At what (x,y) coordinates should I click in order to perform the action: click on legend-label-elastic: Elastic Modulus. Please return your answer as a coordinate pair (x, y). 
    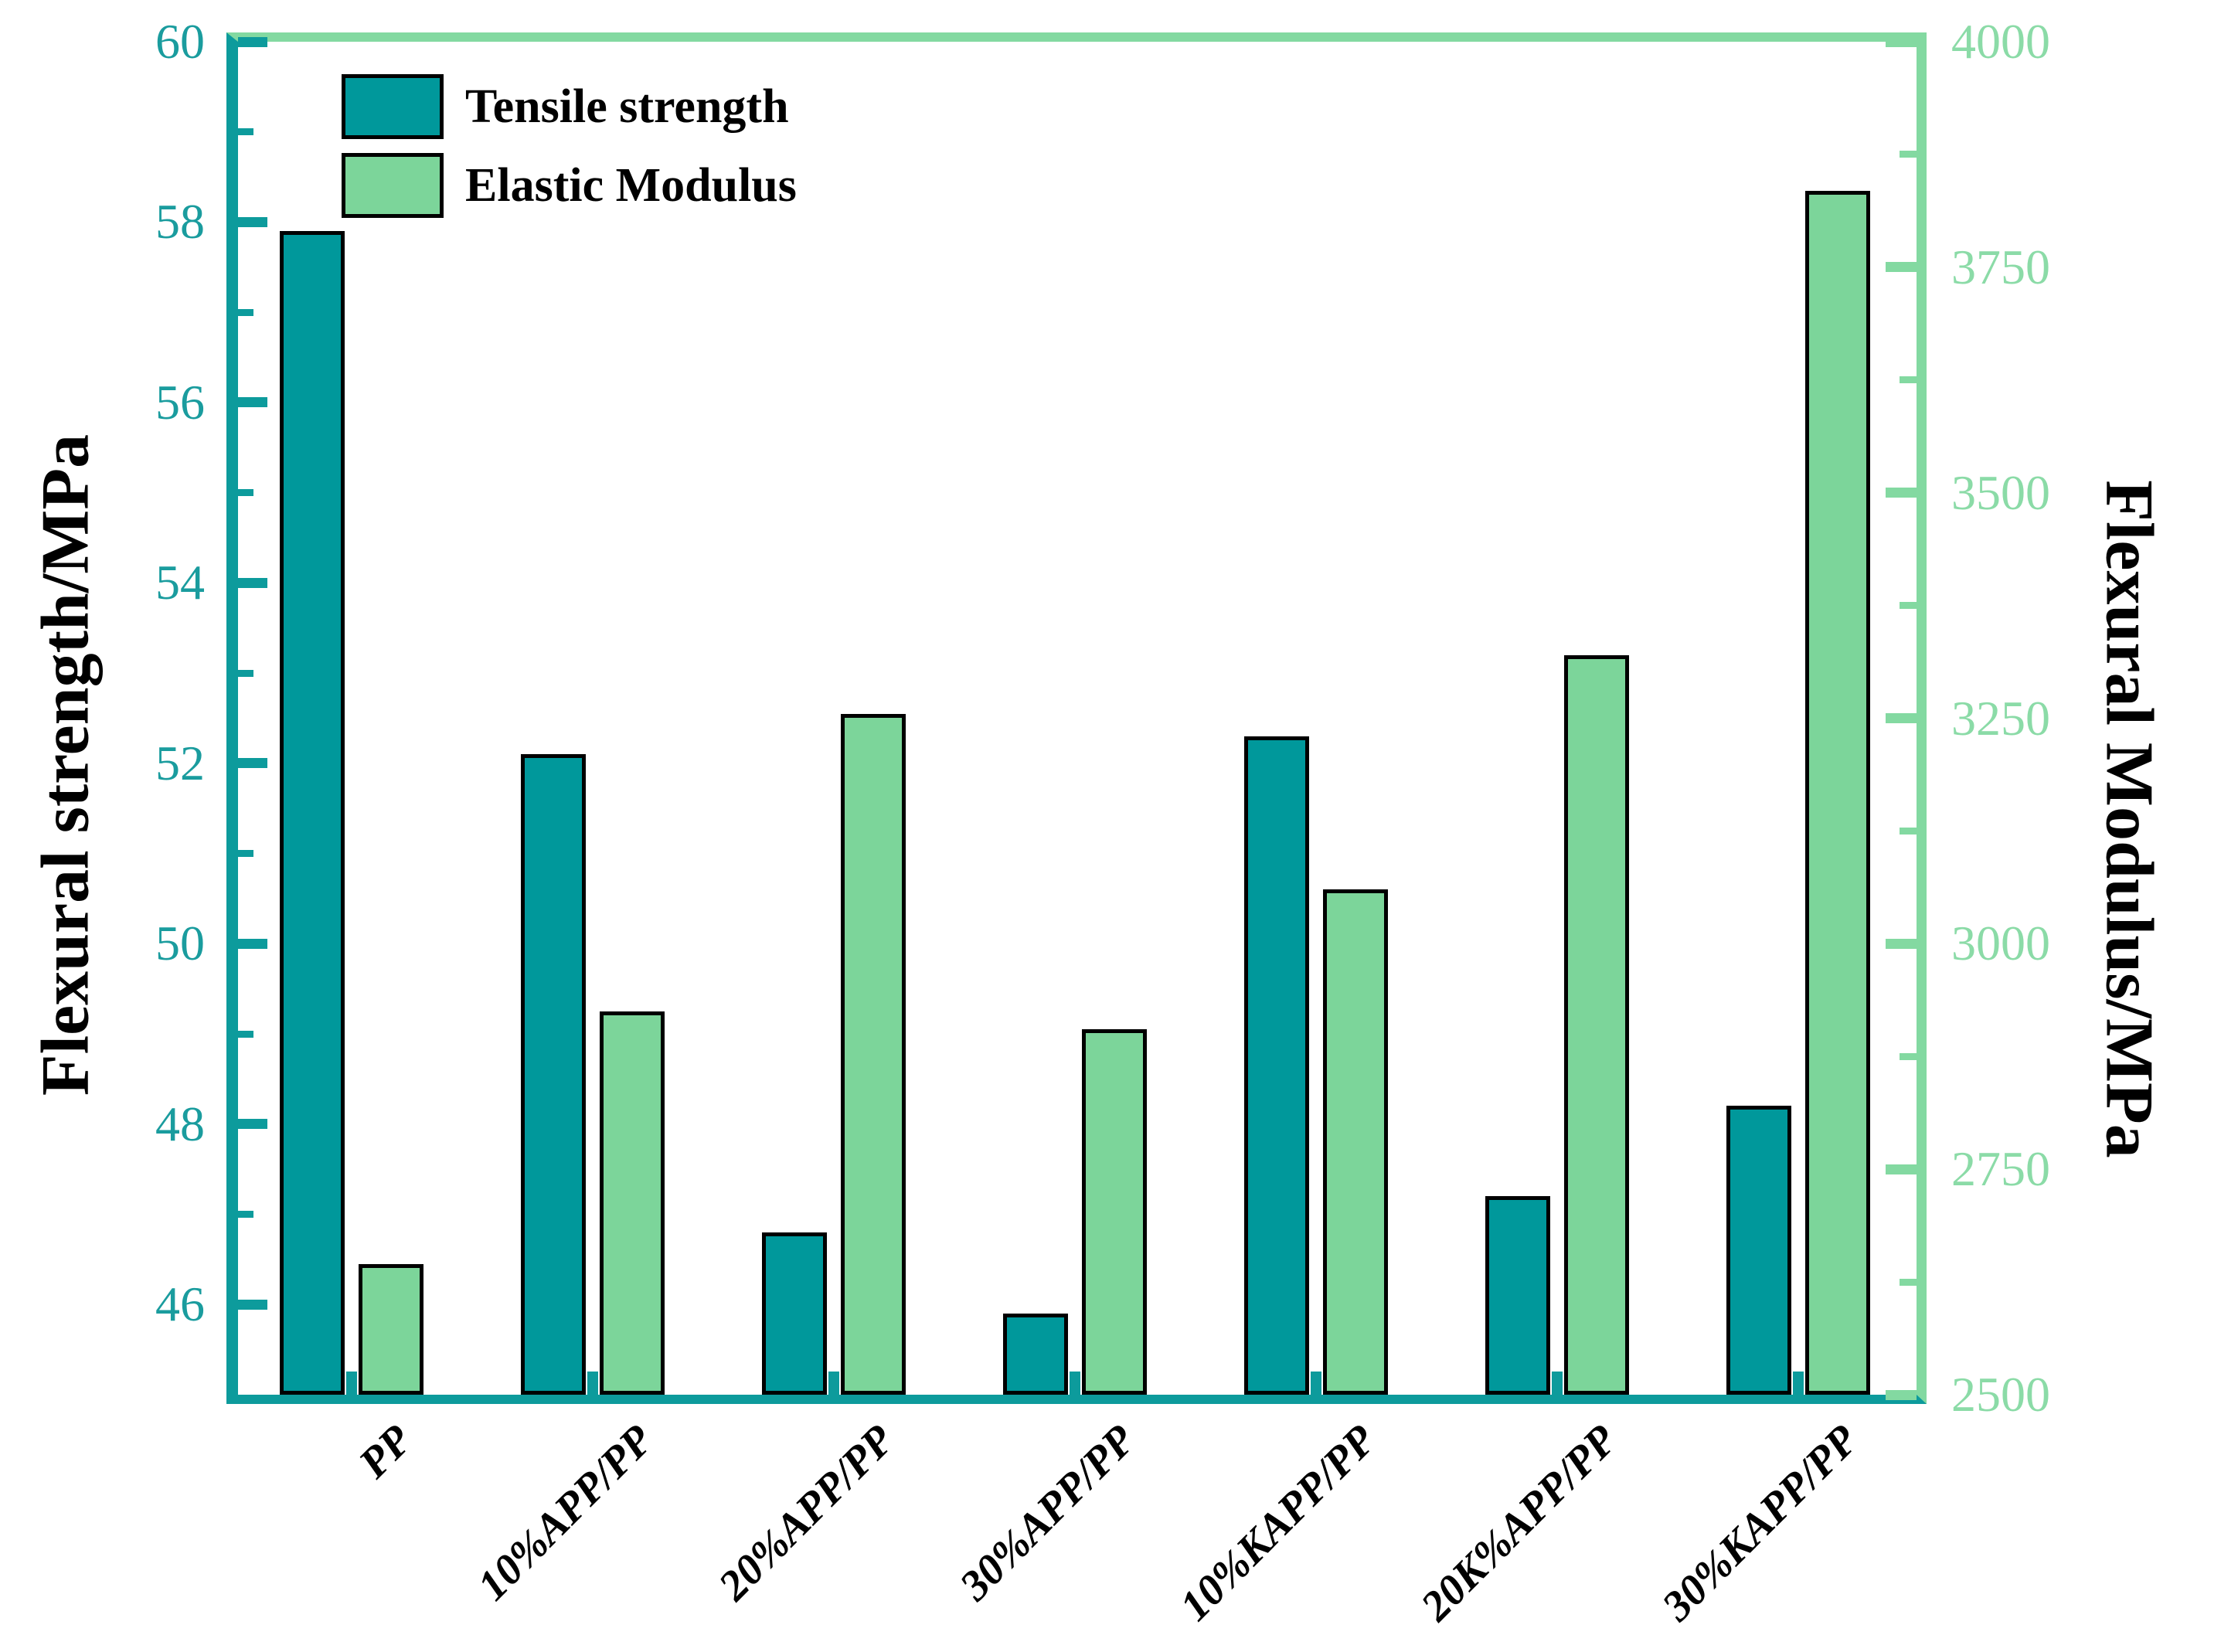
    Looking at the image, I should click on (631, 185).